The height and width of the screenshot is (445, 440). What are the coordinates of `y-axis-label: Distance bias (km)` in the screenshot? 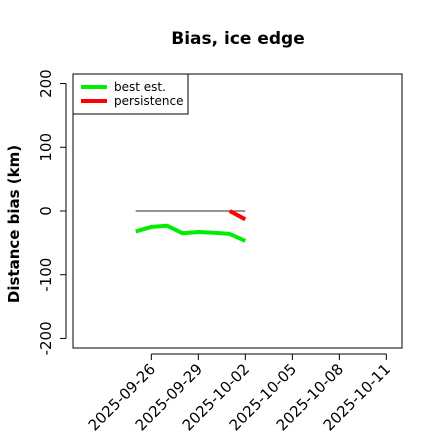 It's located at (14, 224).